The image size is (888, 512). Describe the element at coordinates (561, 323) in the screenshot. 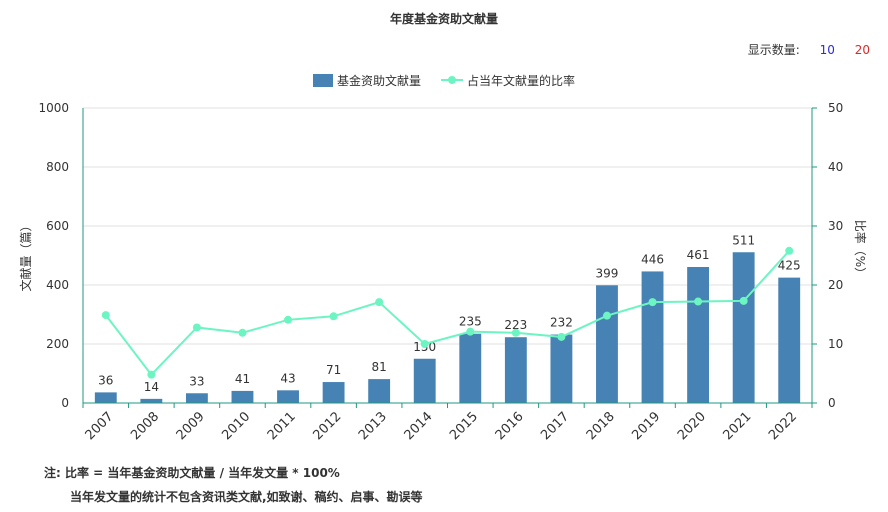

I see `bar-value-label: 232` at that location.